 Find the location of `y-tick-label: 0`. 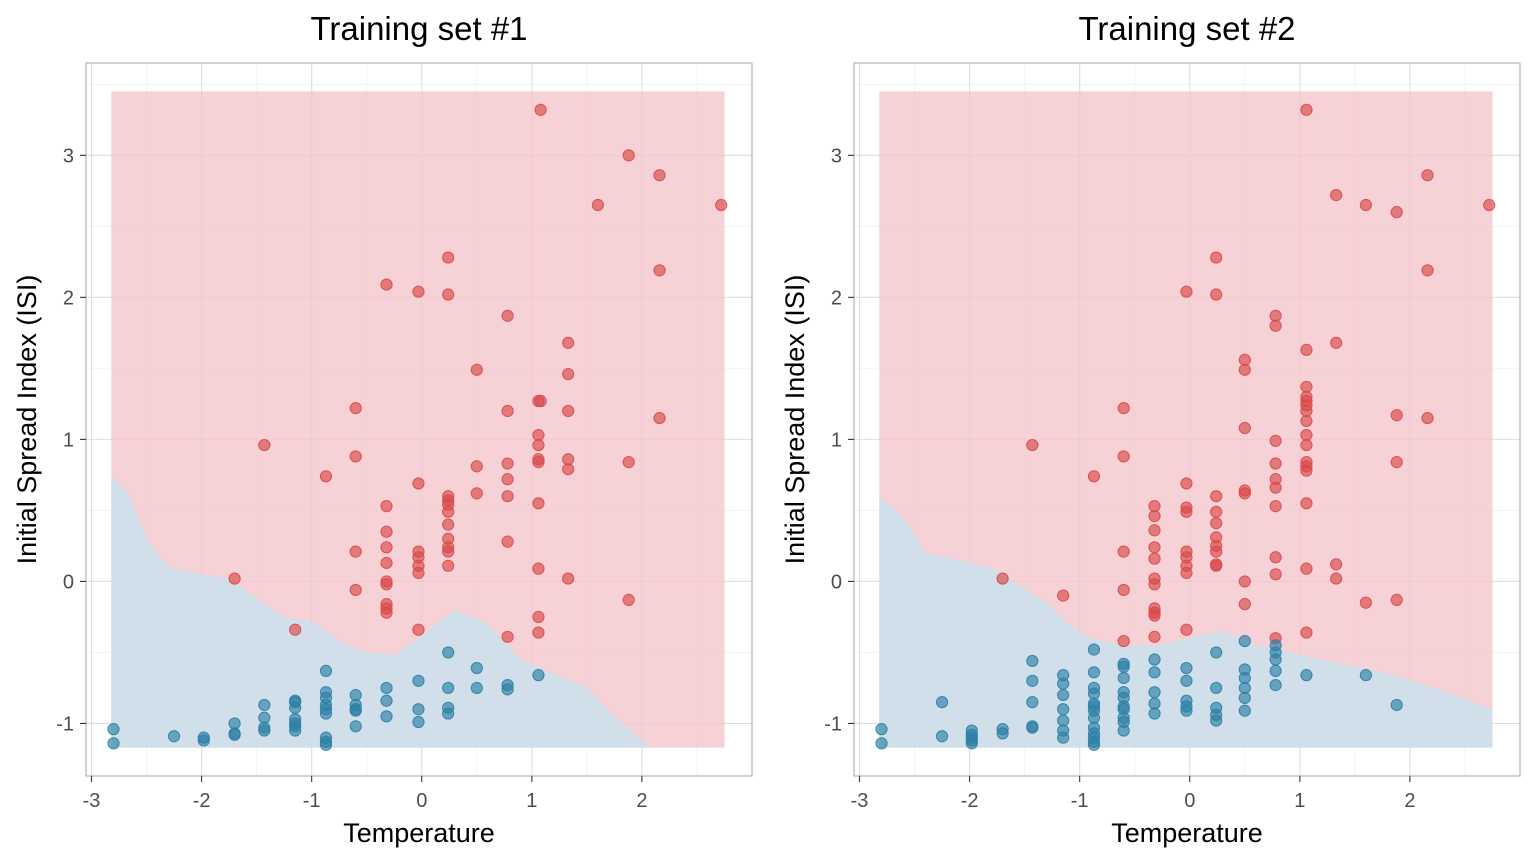

y-tick-label: 0 is located at coordinates (836, 582).